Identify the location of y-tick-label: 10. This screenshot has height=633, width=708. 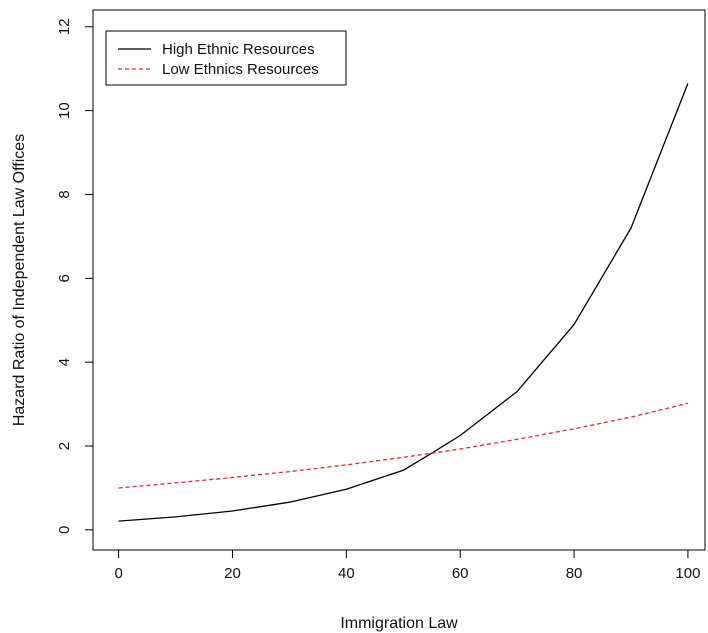
(64, 110).